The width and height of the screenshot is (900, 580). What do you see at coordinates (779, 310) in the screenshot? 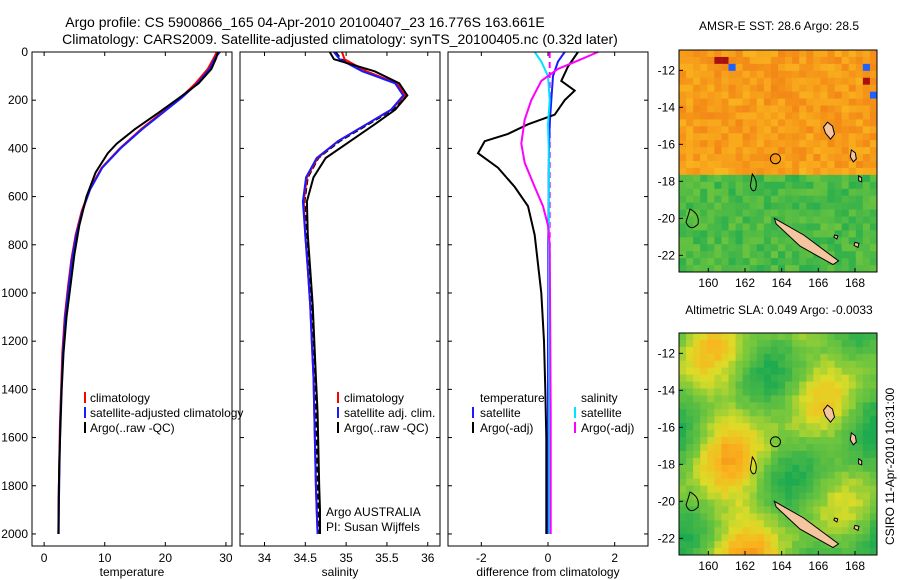
I see `sla-map-title: Altimetric SLA: 0.049 Argo: -0.0033` at bounding box center [779, 310].